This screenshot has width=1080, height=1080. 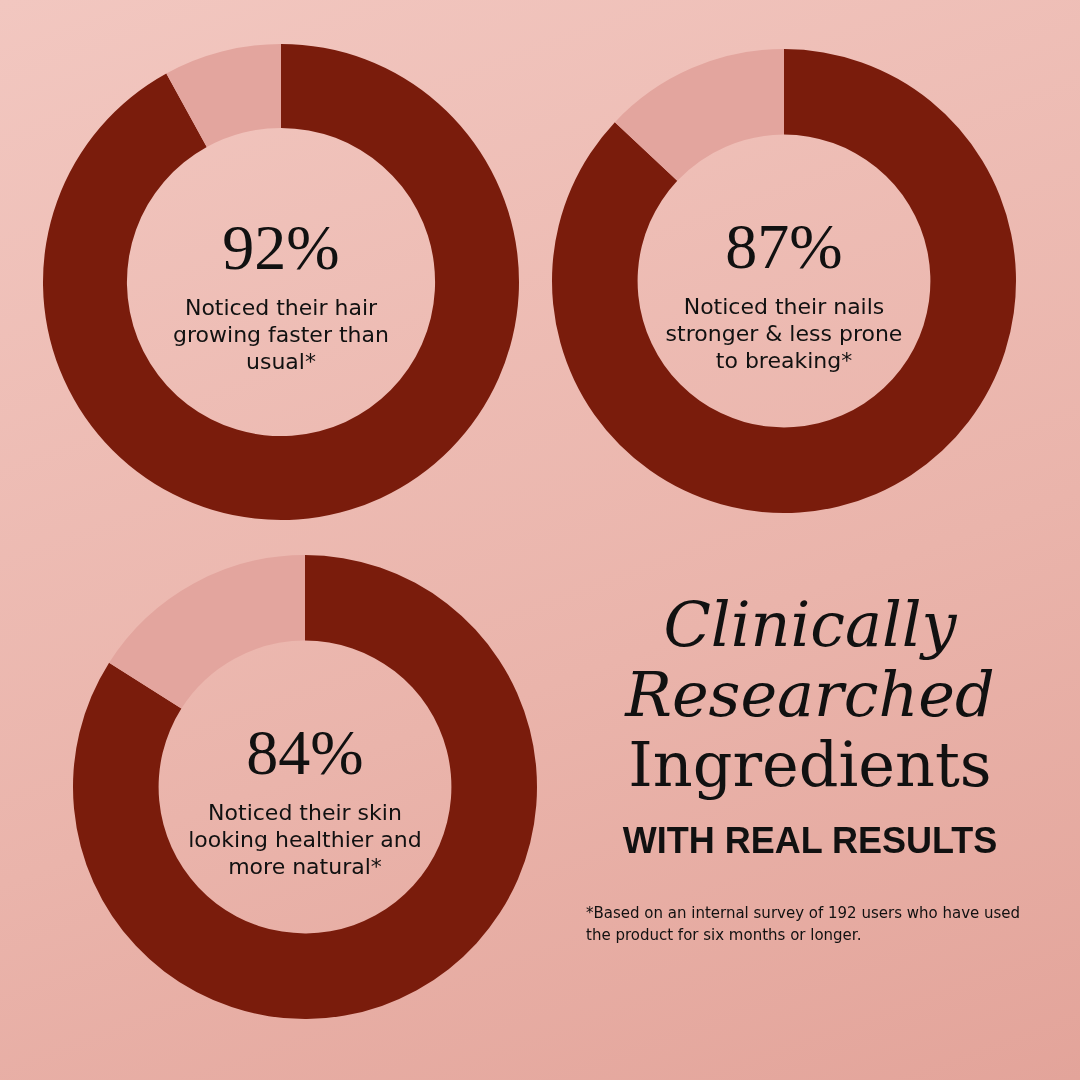 I want to click on text: Noticed their hair growing faster than usual*, so click(x=281, y=334).